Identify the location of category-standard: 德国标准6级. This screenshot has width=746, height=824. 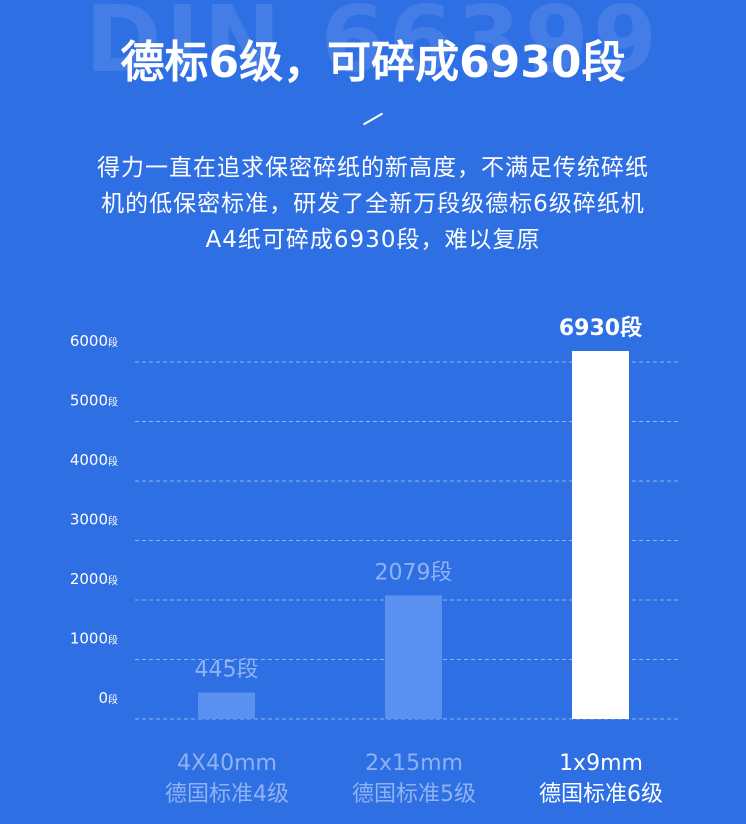
(601, 794).